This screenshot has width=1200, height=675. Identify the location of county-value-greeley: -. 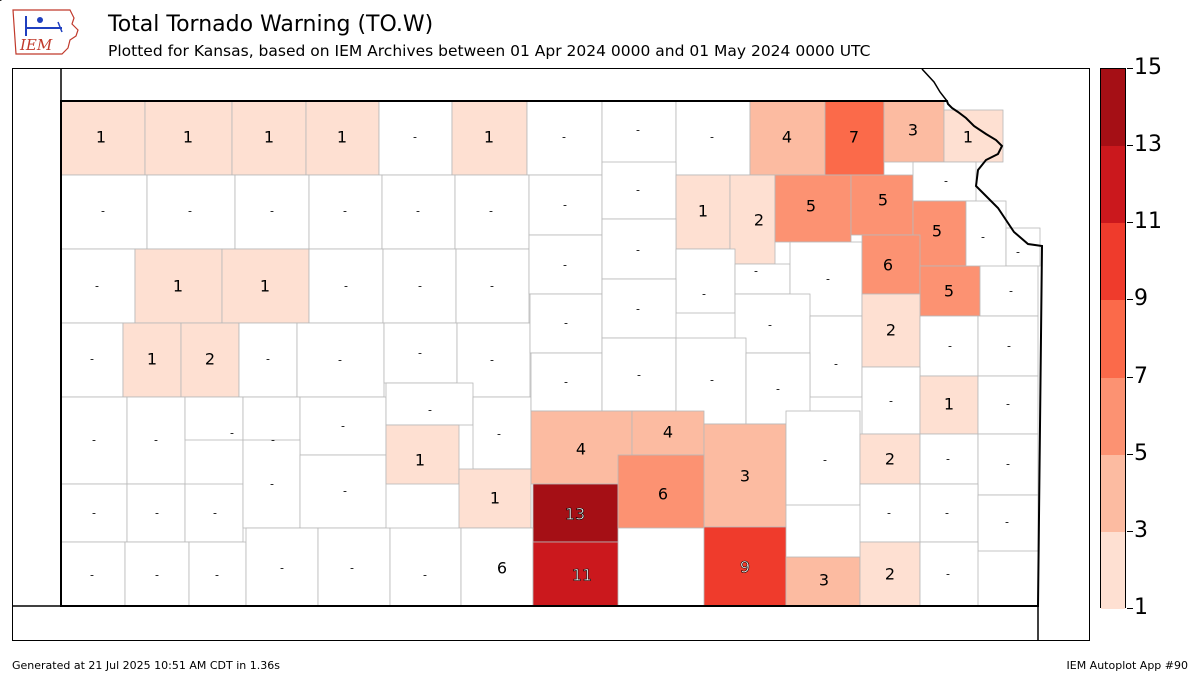
(92, 359).